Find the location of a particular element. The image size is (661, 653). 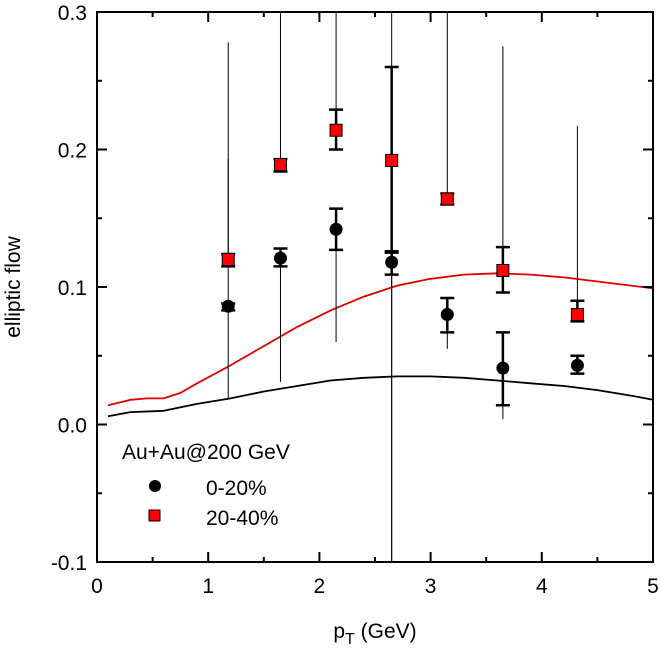

x-tick-label: 2 is located at coordinates (320, 586).